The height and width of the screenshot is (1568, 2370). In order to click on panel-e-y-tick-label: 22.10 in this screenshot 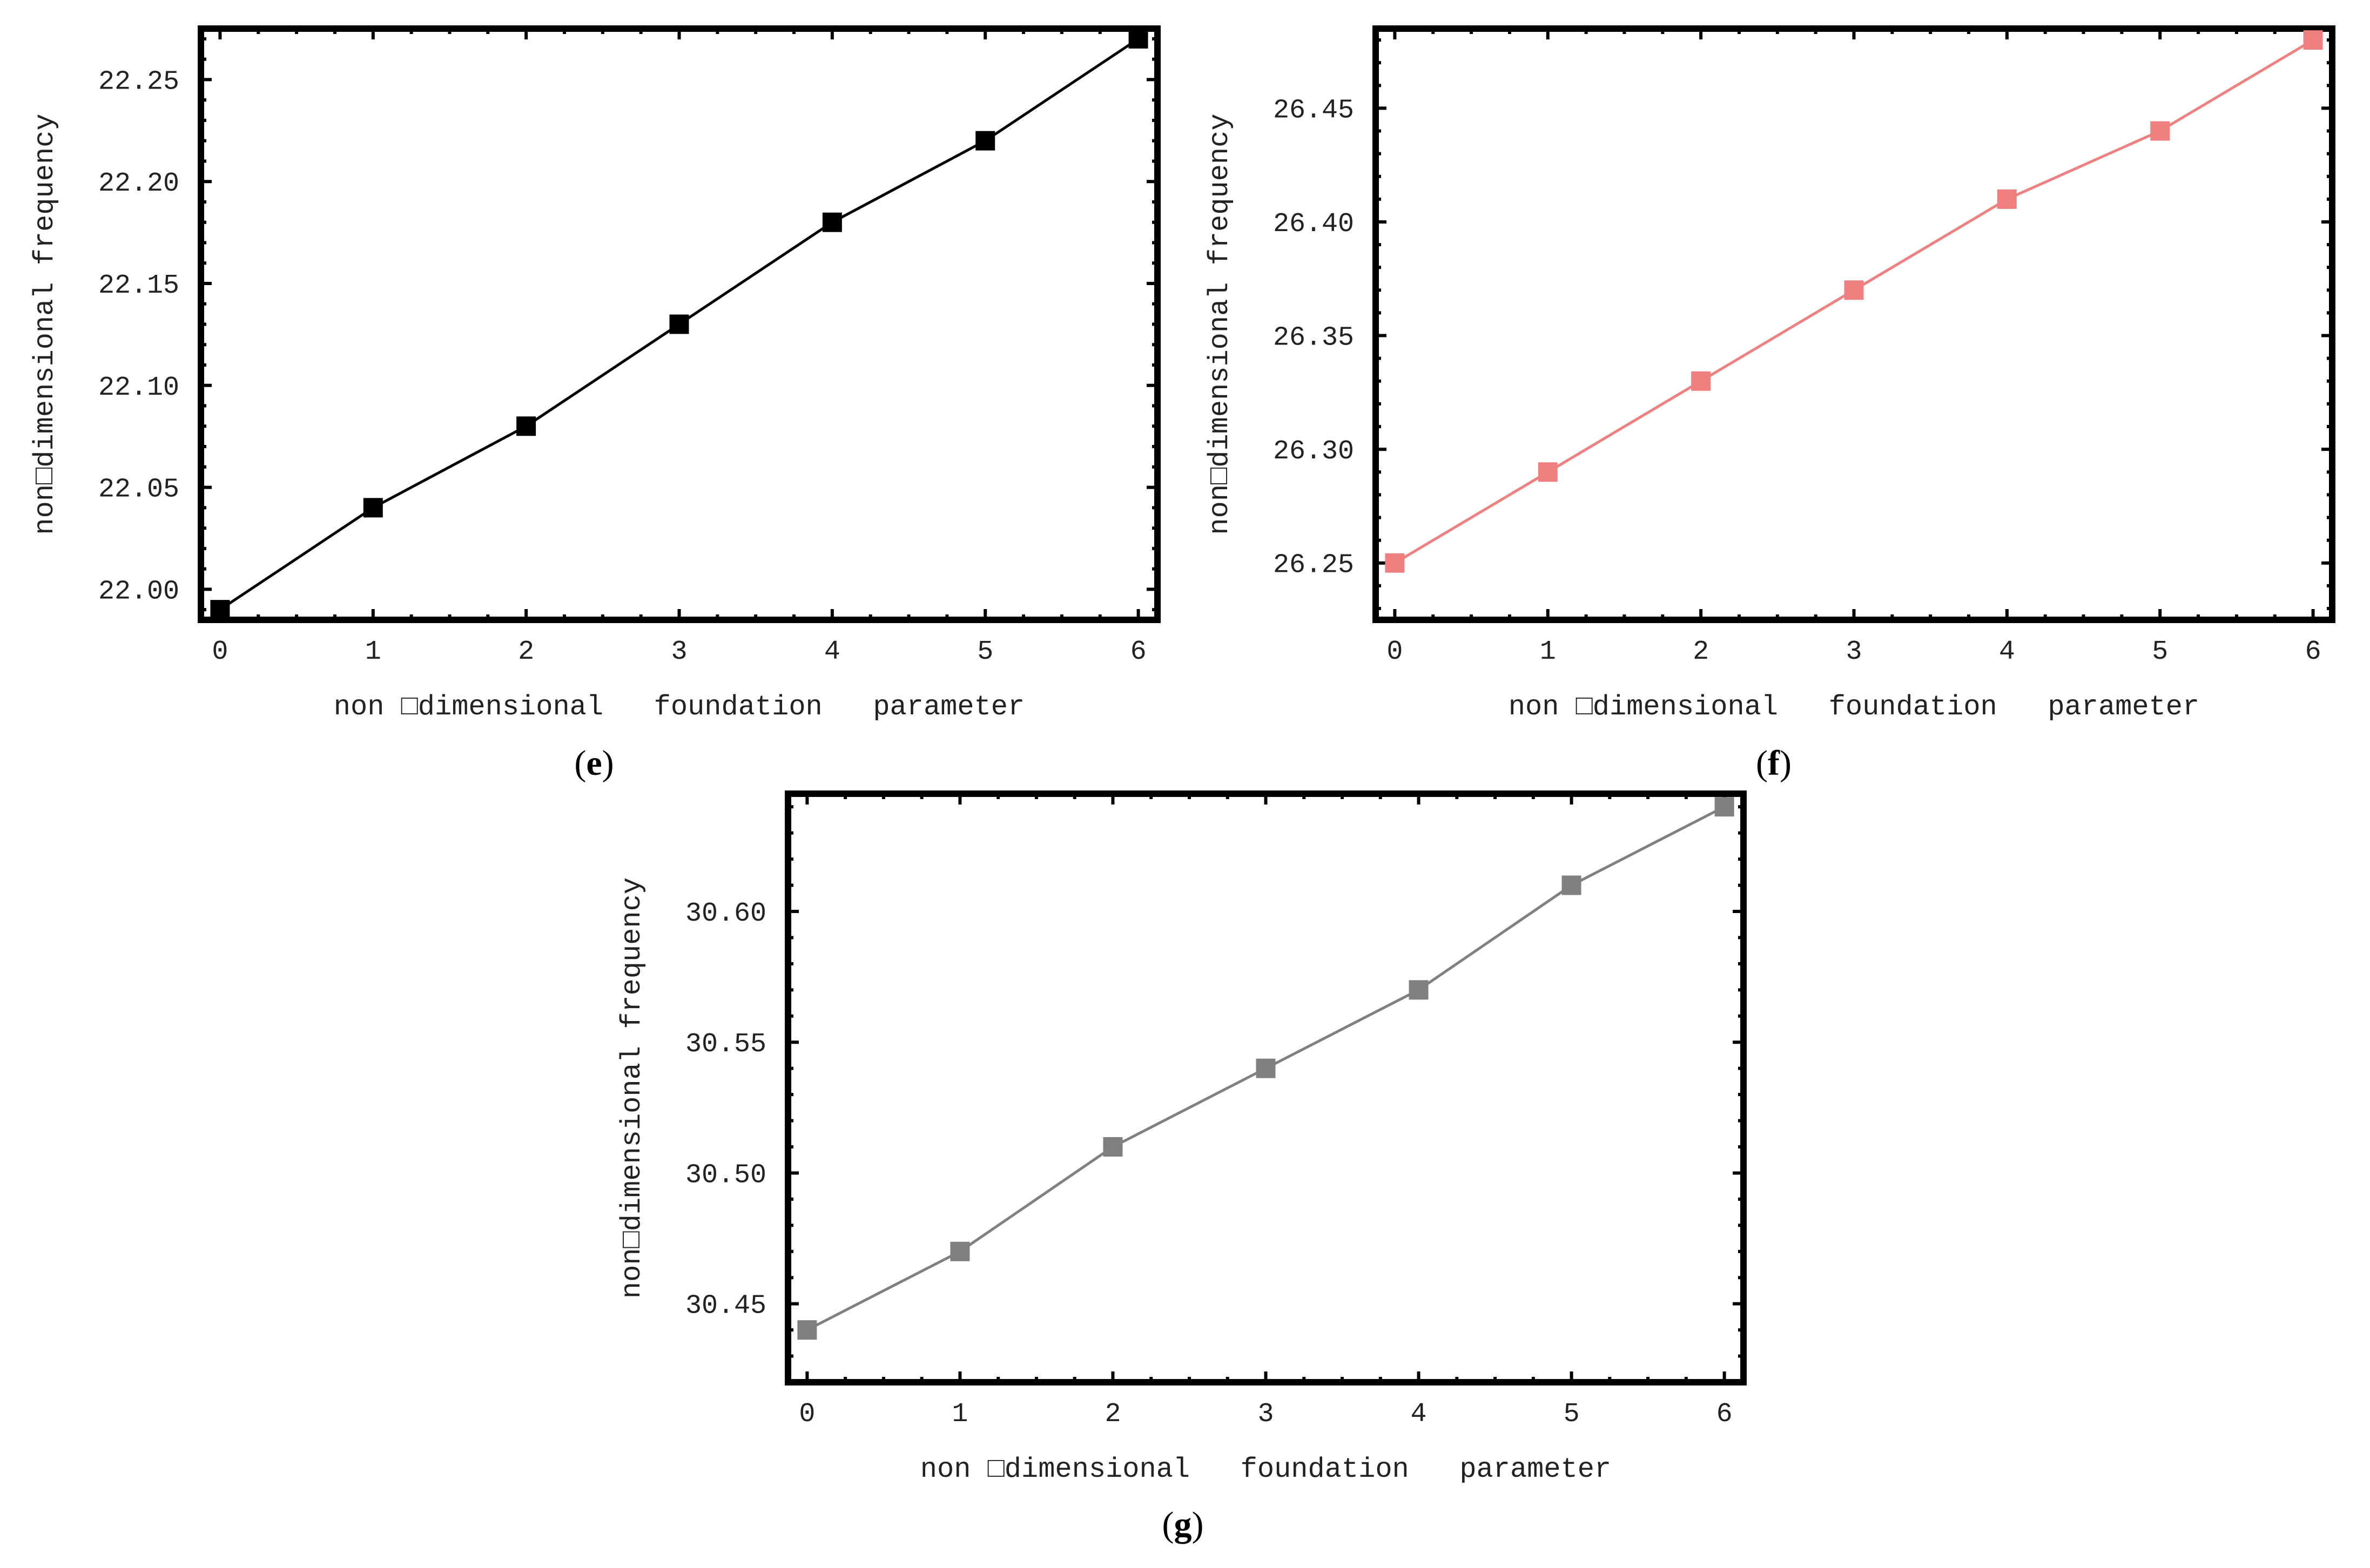, I will do `click(138, 388)`.